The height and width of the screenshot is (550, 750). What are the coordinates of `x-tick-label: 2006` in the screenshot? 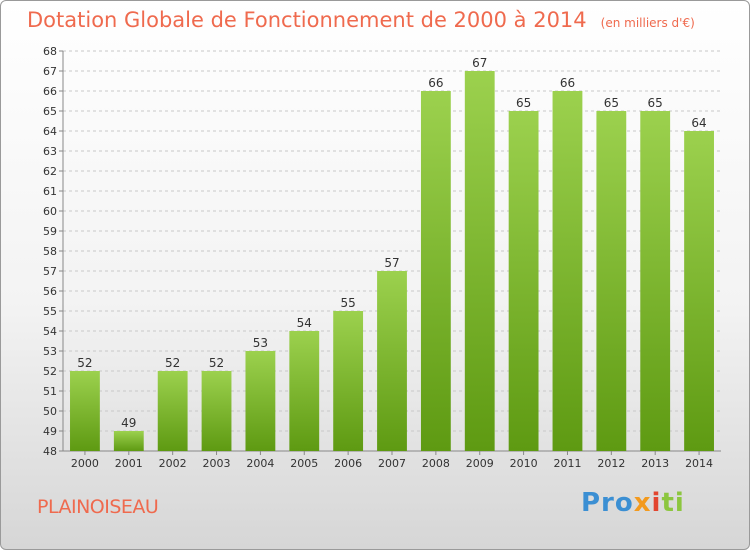 It's located at (348, 463).